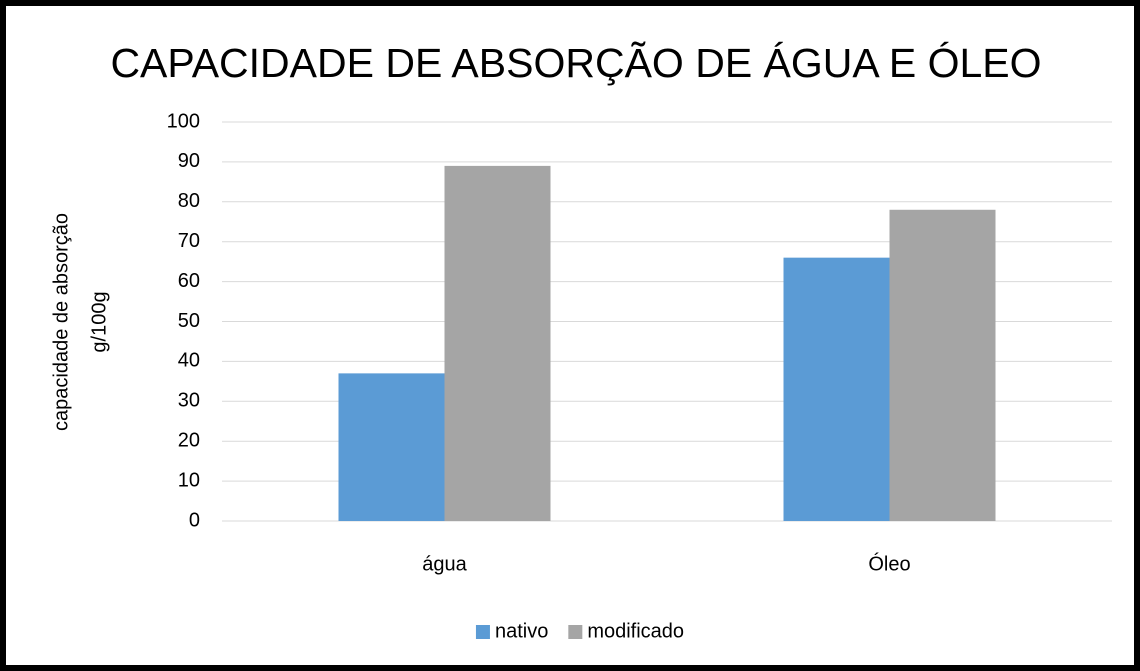 The height and width of the screenshot is (671, 1140). What do you see at coordinates (189, 241) in the screenshot?
I see `y-tick-label: 70` at bounding box center [189, 241].